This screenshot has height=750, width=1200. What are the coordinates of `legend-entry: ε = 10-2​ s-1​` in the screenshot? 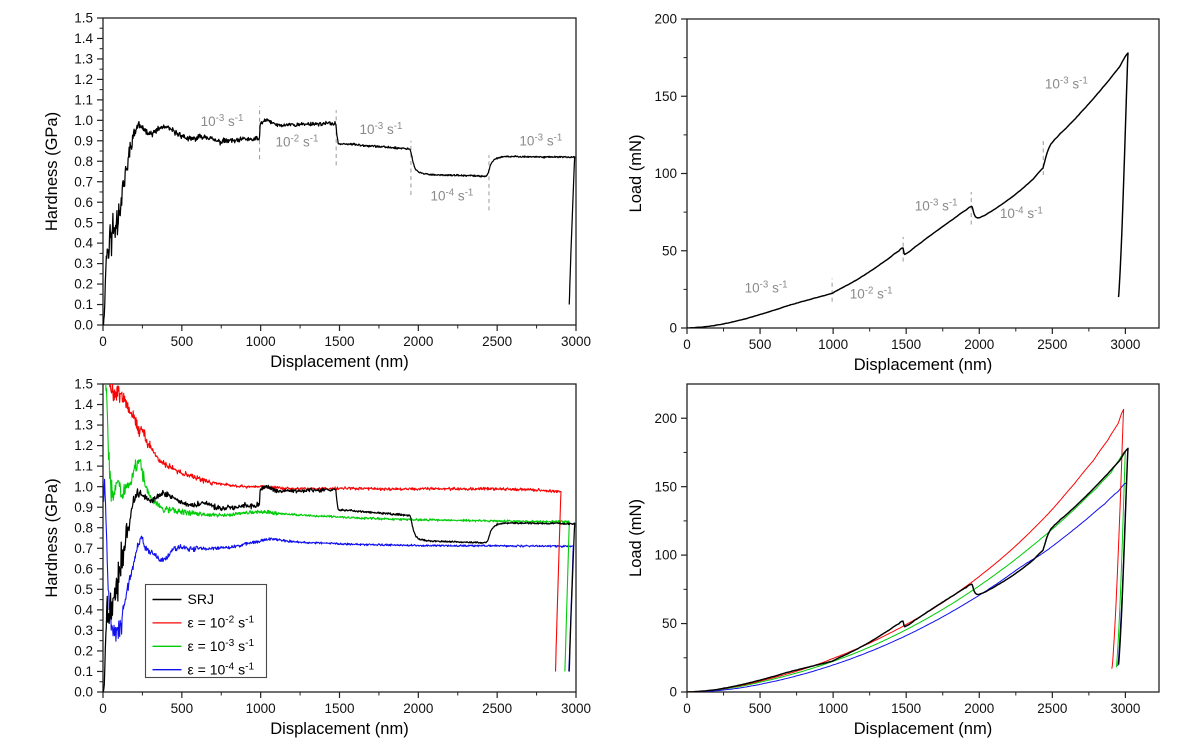 It's located at (203, 622).